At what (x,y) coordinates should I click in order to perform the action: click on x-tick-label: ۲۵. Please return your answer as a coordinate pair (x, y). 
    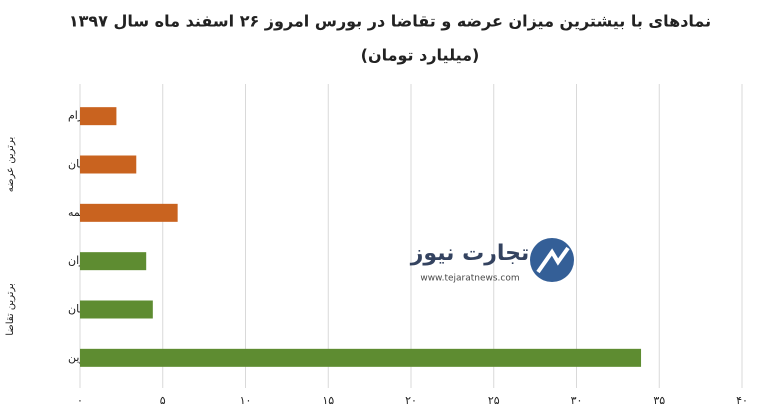
    Looking at the image, I should click on (494, 400).